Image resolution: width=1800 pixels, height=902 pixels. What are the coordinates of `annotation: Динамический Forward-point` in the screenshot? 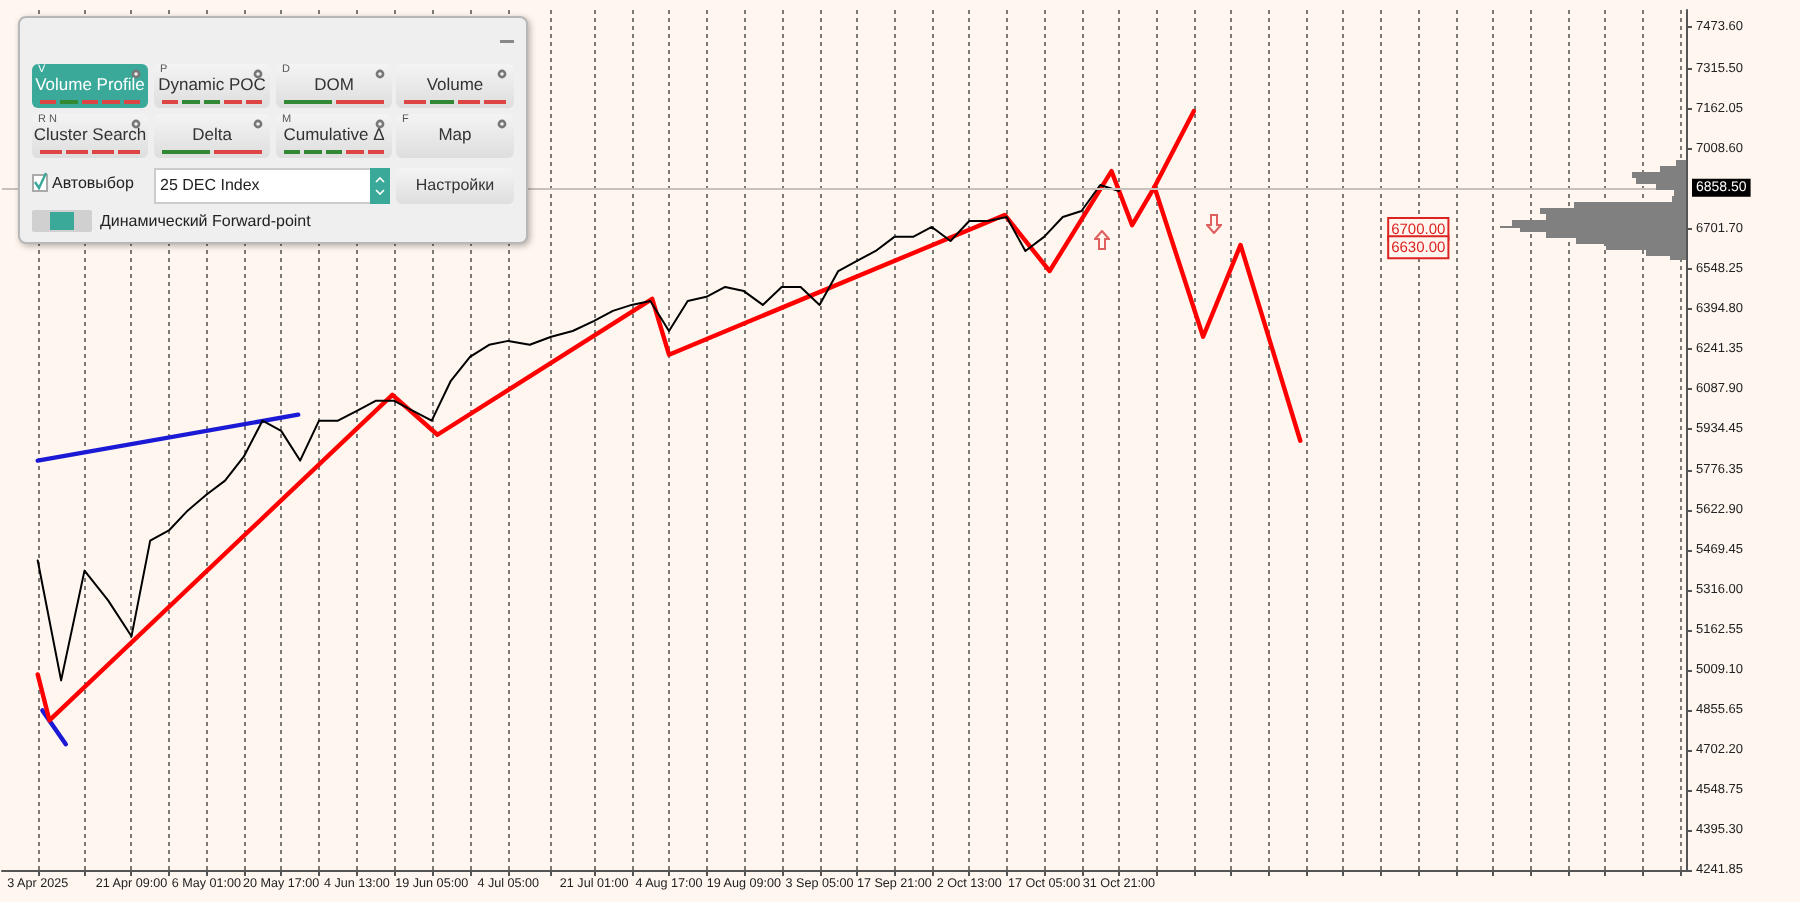 It's located at (205, 221).